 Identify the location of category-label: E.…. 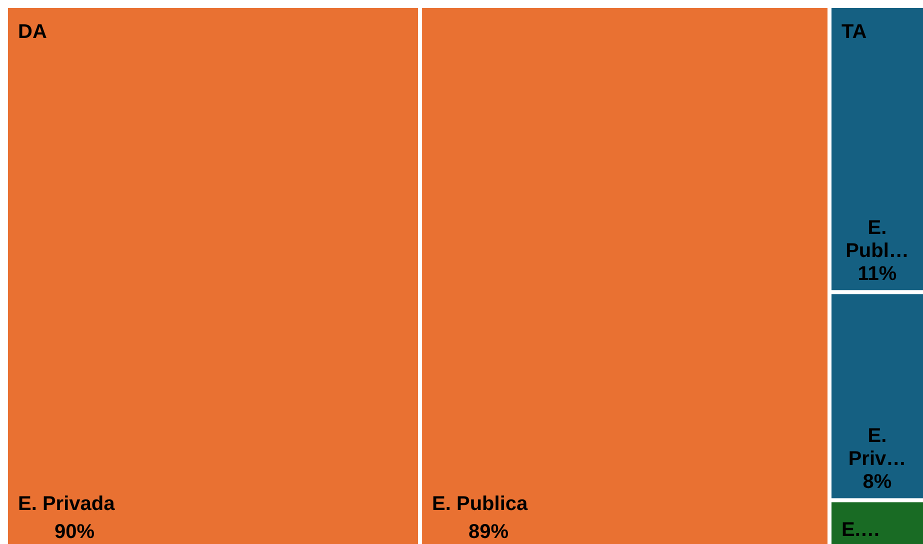
(860, 530).